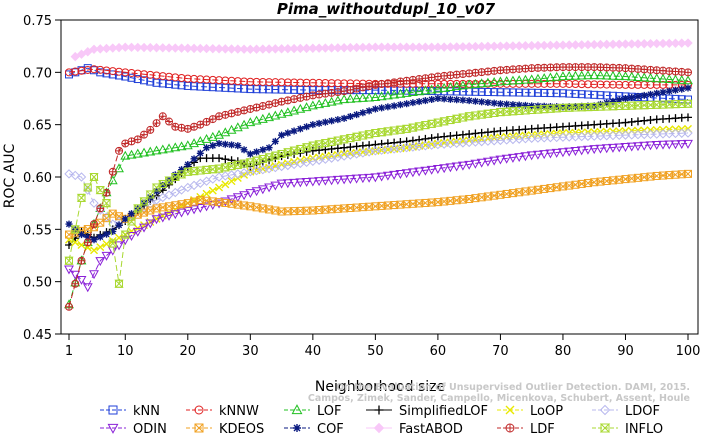 The height and width of the screenshot is (434, 702). What do you see at coordinates (133, 428) in the screenshot?
I see `legend-item-odin: ODIN` at bounding box center [133, 428].